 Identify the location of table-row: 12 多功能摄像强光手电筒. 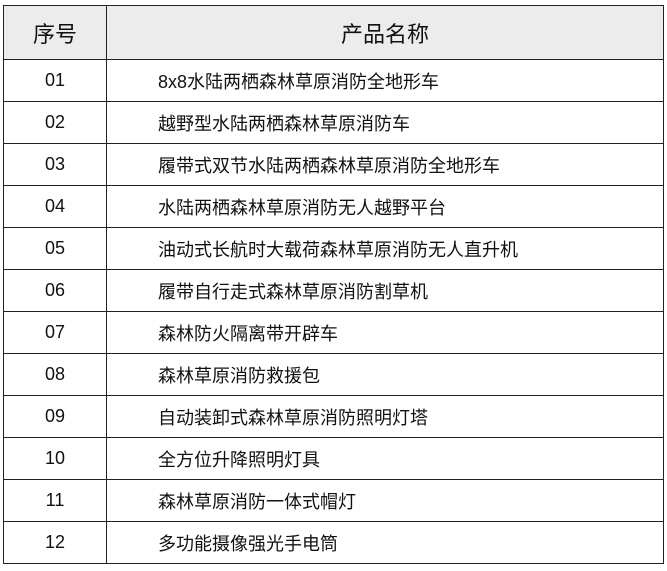
(333, 542).